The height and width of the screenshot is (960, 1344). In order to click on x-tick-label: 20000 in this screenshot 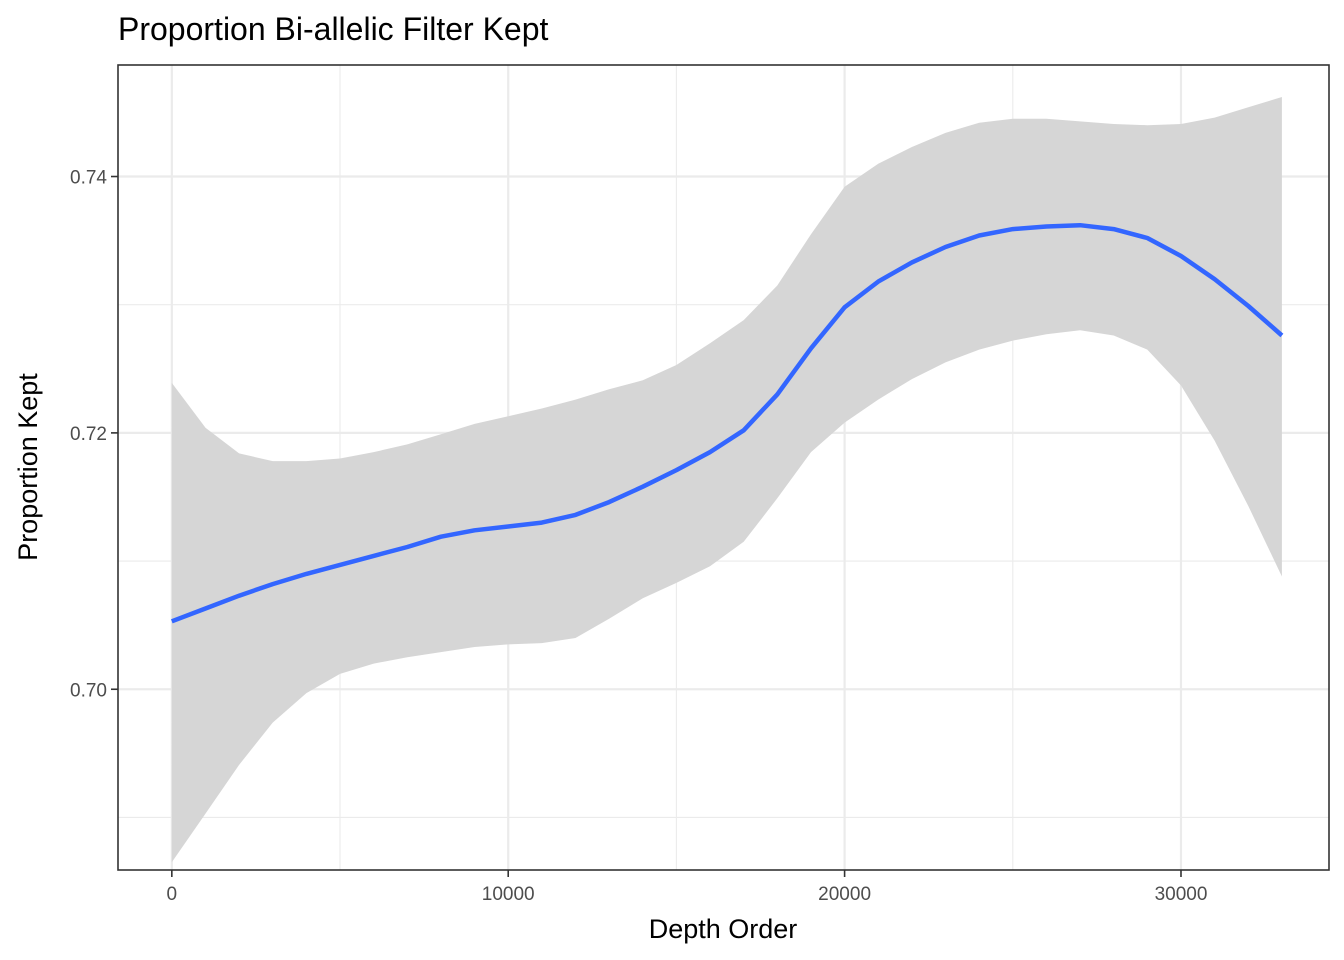, I will do `click(844, 894)`.